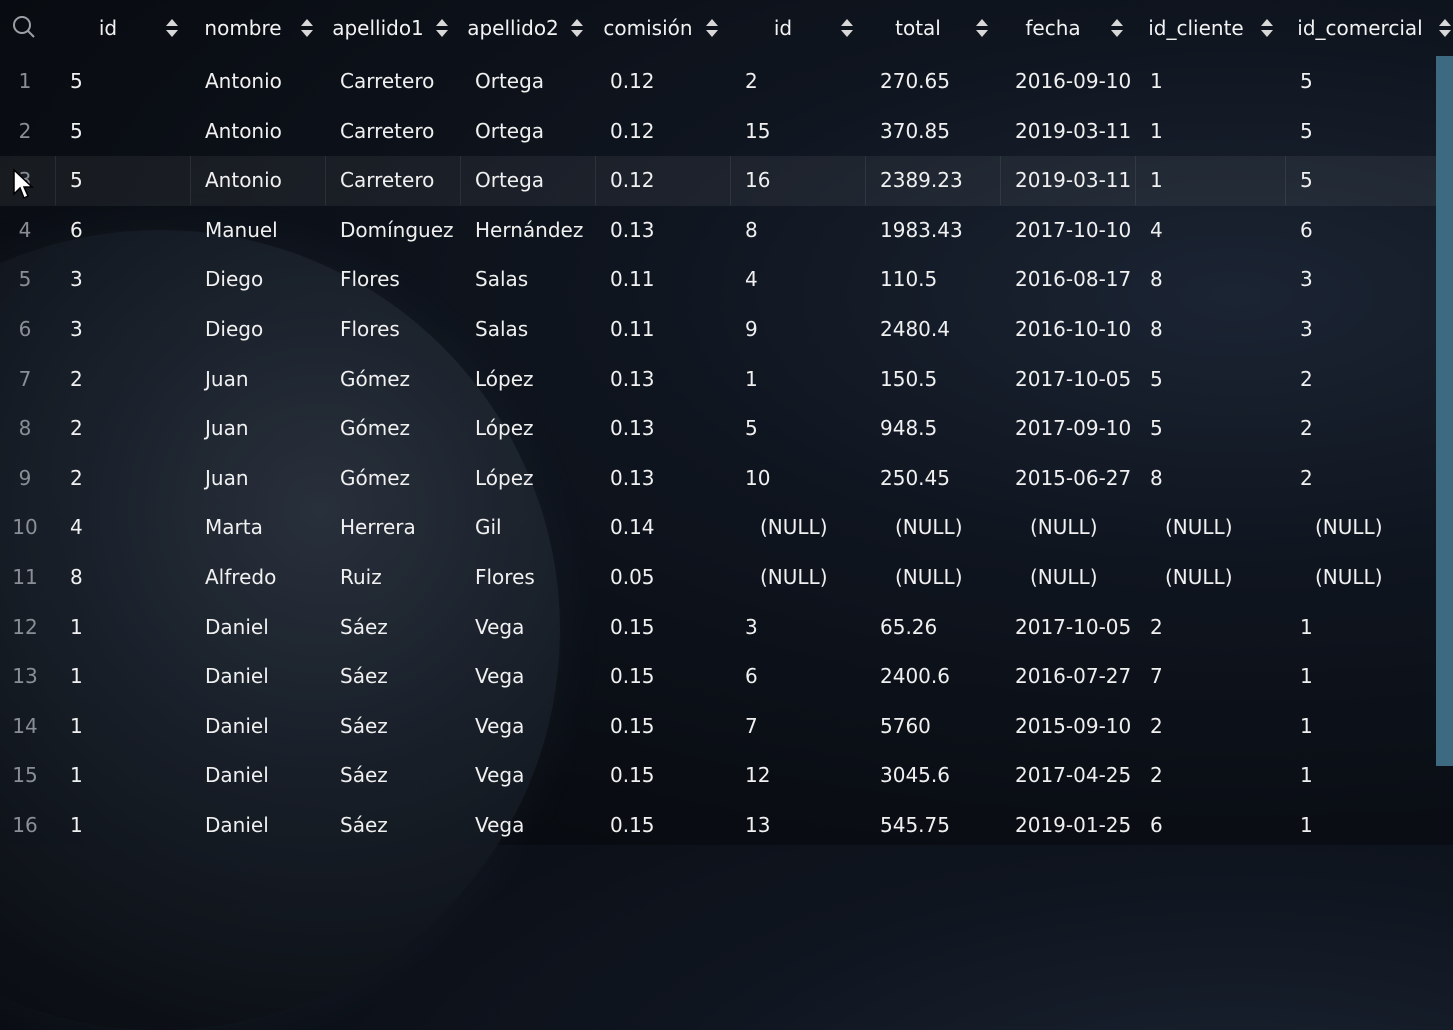 The width and height of the screenshot is (1453, 1030). Describe the element at coordinates (718, 280) in the screenshot. I see `table-row: 5 3 Diego Flores Salas 0.11 4 110.5 2016-08-17 8 3` at that location.